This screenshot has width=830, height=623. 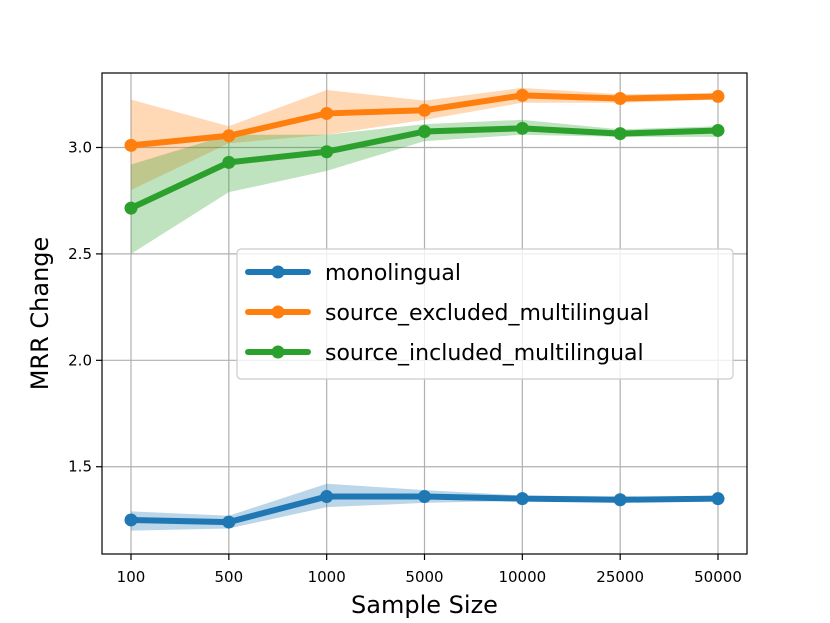 What do you see at coordinates (327, 577) in the screenshot?
I see `x-tick-label: 1000` at bounding box center [327, 577].